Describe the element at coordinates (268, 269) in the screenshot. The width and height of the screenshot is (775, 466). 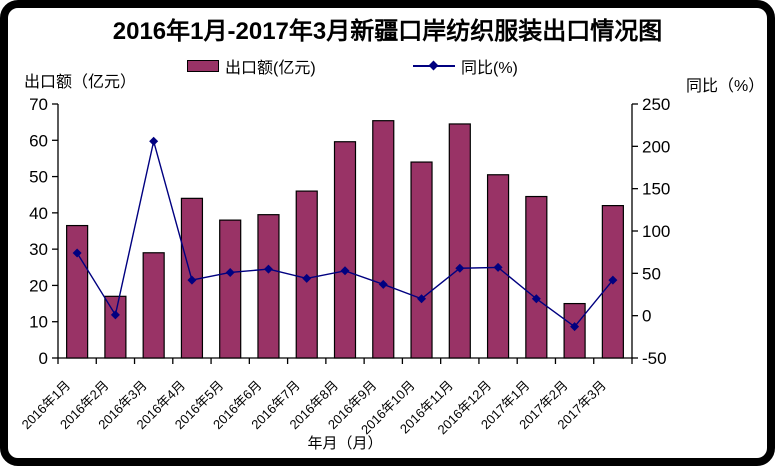
I see `yoy-point-2016年6月` at that location.